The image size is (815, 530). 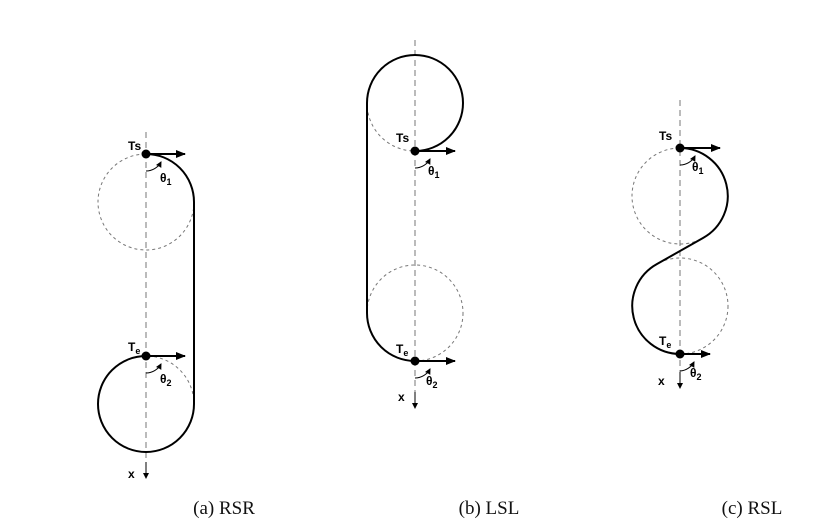 I want to click on panel-rsl: Ts Te θ1 θ2 x (c) RSL, so click(x=707, y=309).